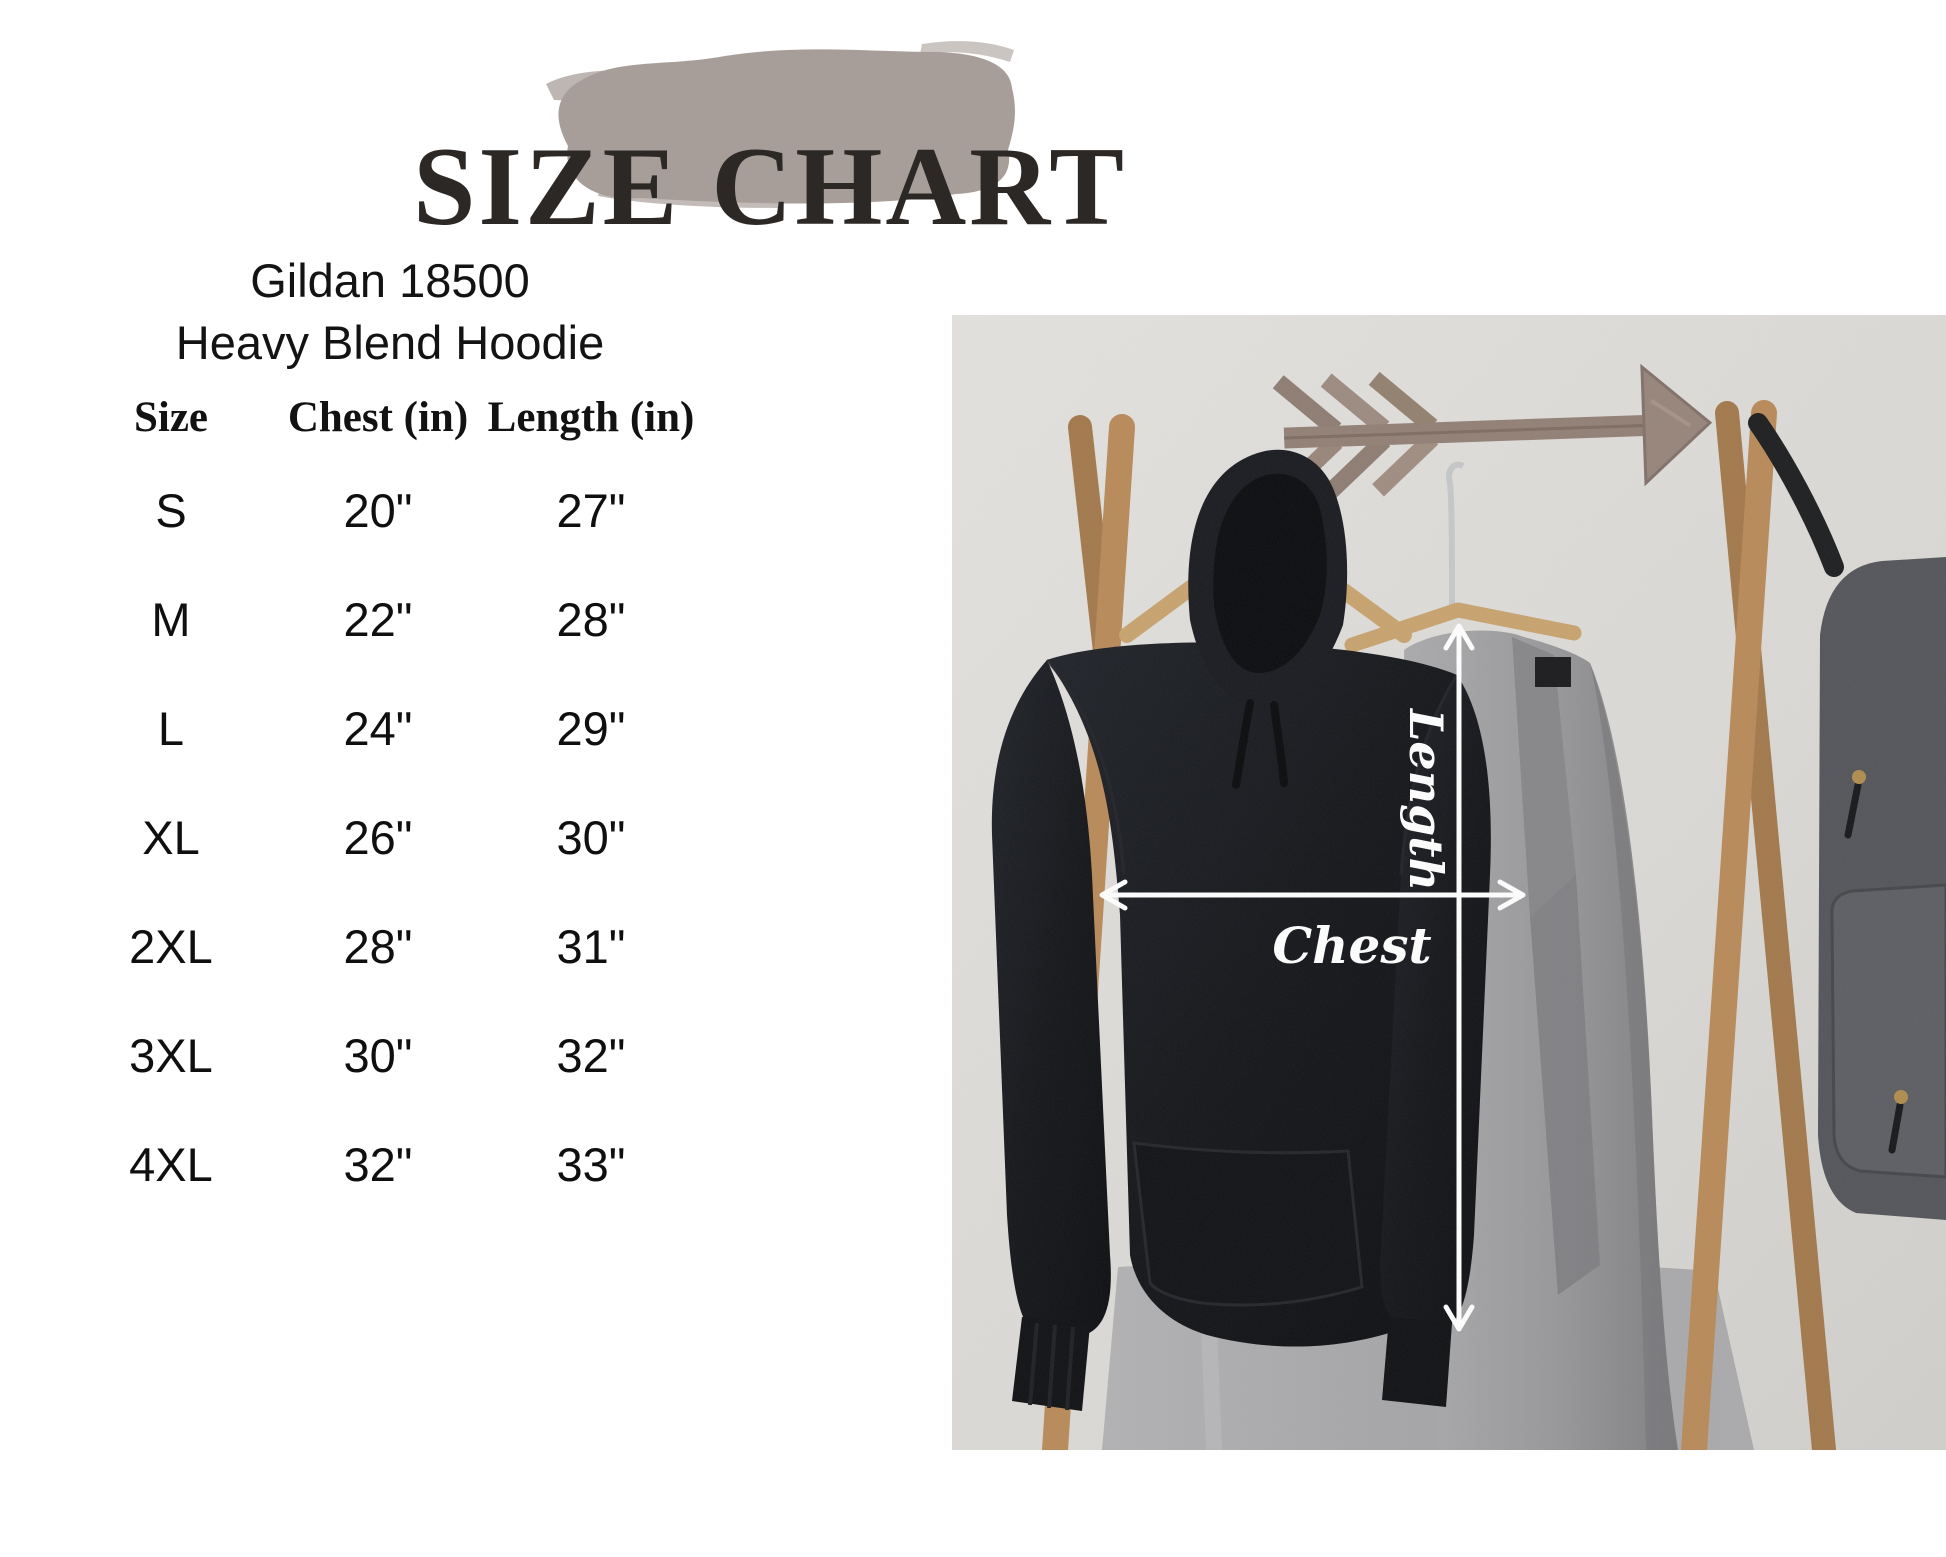 The width and height of the screenshot is (1946, 1557). I want to click on table-cell: 2XL, so click(171, 946).